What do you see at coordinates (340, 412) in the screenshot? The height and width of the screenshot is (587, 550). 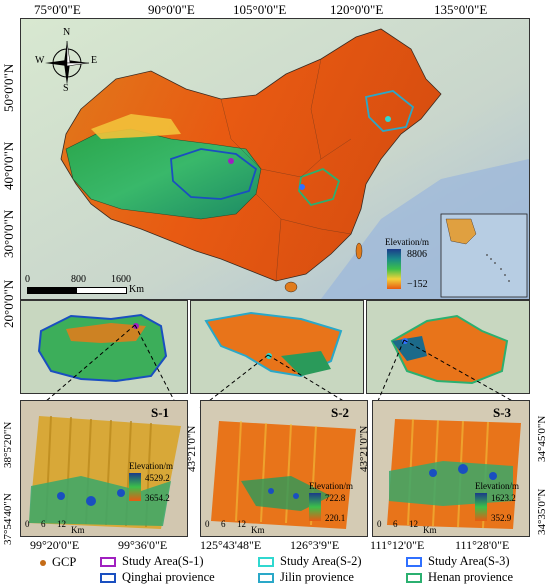 I see `inset-s2-title: S-2` at bounding box center [340, 412].